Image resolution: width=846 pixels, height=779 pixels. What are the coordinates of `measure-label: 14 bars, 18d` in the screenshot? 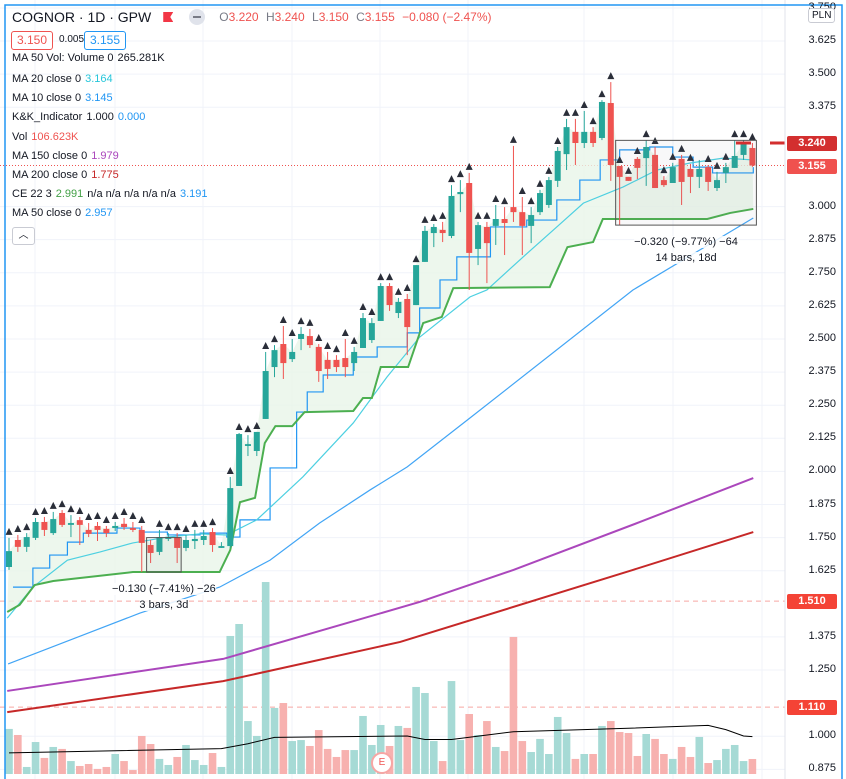 It's located at (686, 258).